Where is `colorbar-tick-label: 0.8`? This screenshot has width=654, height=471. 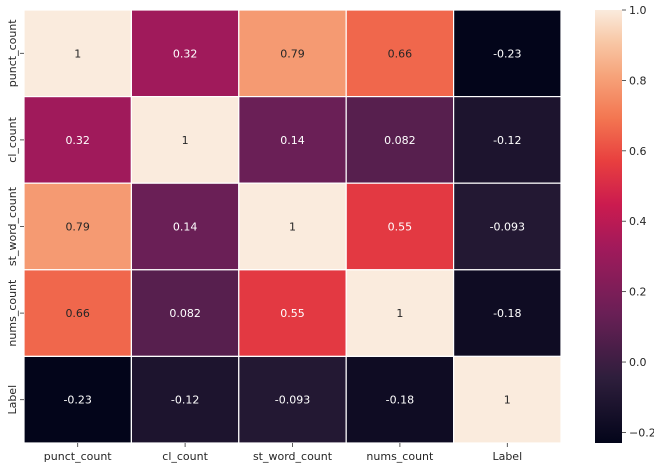
colorbar-tick-label: 0.8 is located at coordinates (638, 80).